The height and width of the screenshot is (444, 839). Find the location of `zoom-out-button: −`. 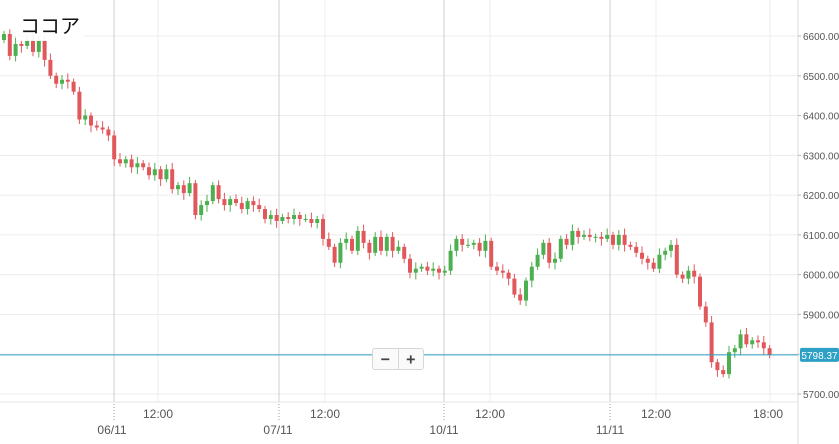

zoom-out-button: − is located at coordinates (385, 359).